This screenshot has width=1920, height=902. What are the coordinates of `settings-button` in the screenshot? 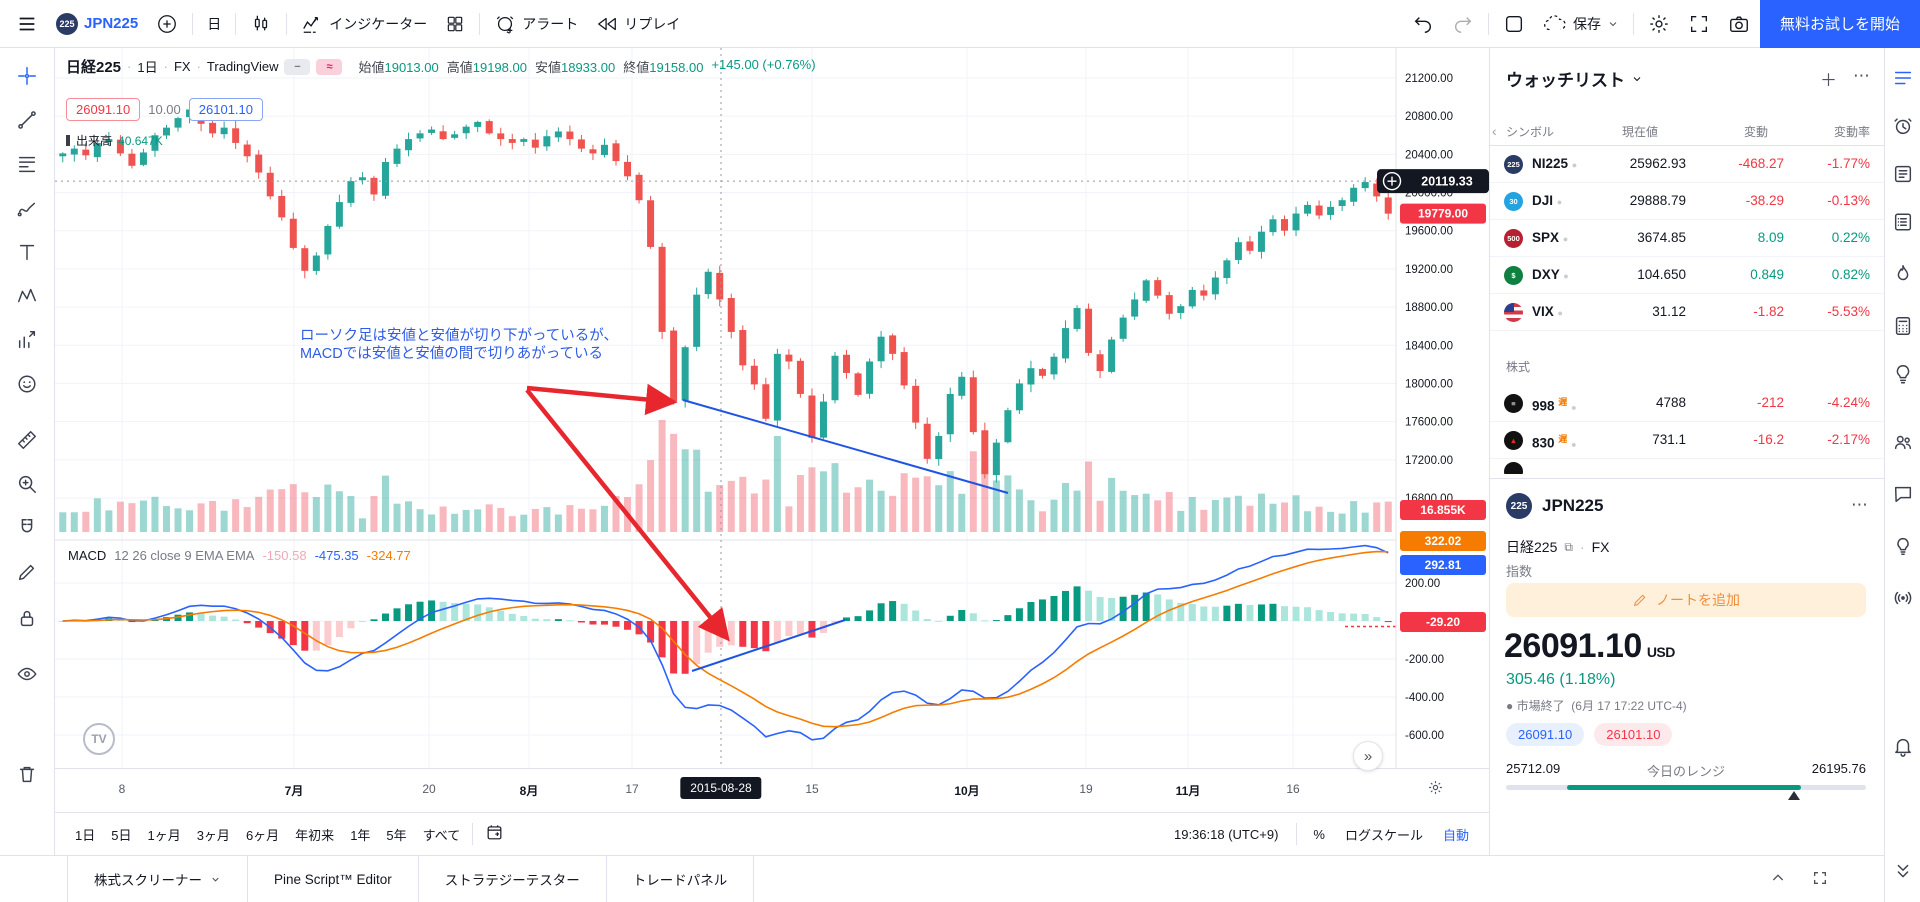 It's located at (1659, 24).